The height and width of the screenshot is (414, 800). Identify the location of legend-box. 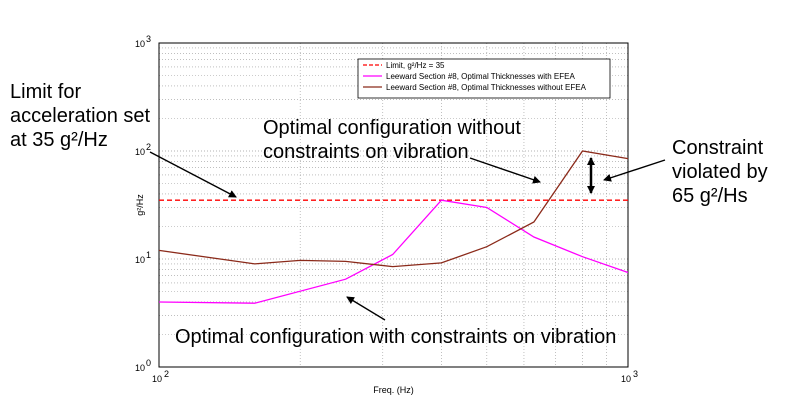
(484, 78).